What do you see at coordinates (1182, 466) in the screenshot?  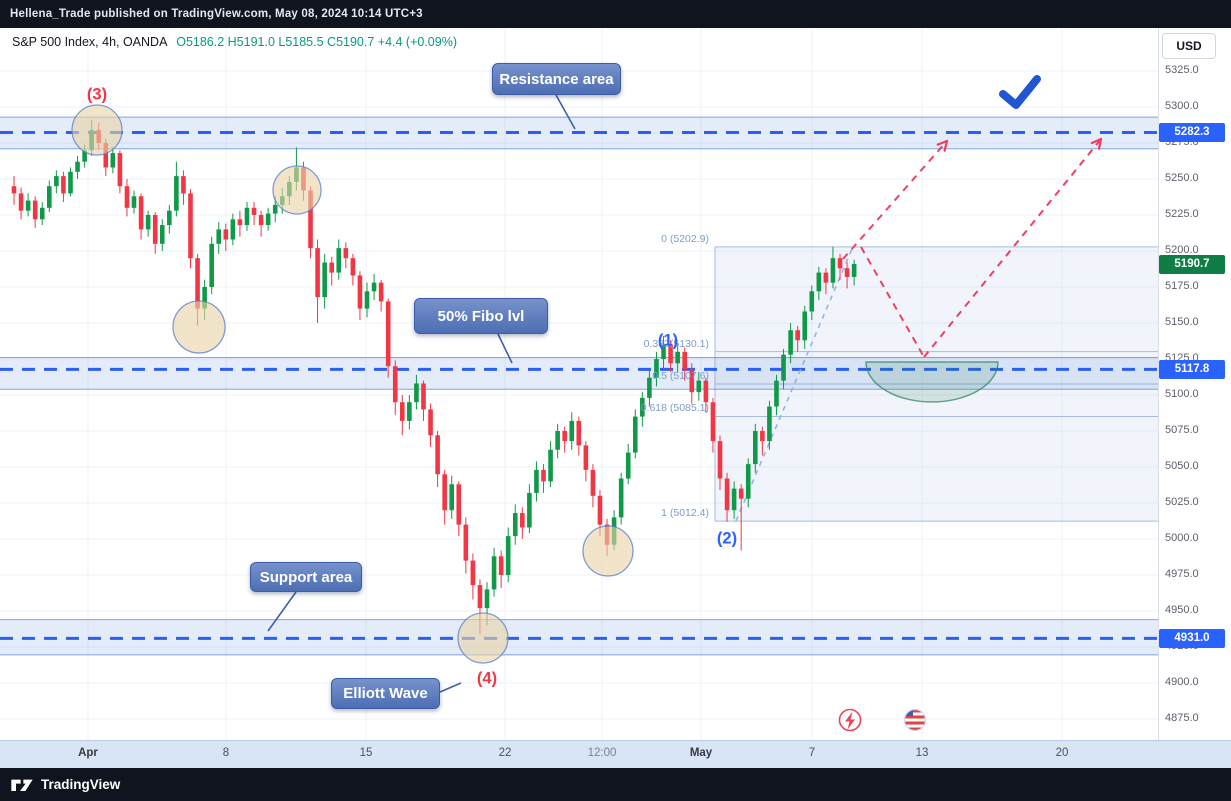 I see `price-tick: 5050.0` at bounding box center [1182, 466].